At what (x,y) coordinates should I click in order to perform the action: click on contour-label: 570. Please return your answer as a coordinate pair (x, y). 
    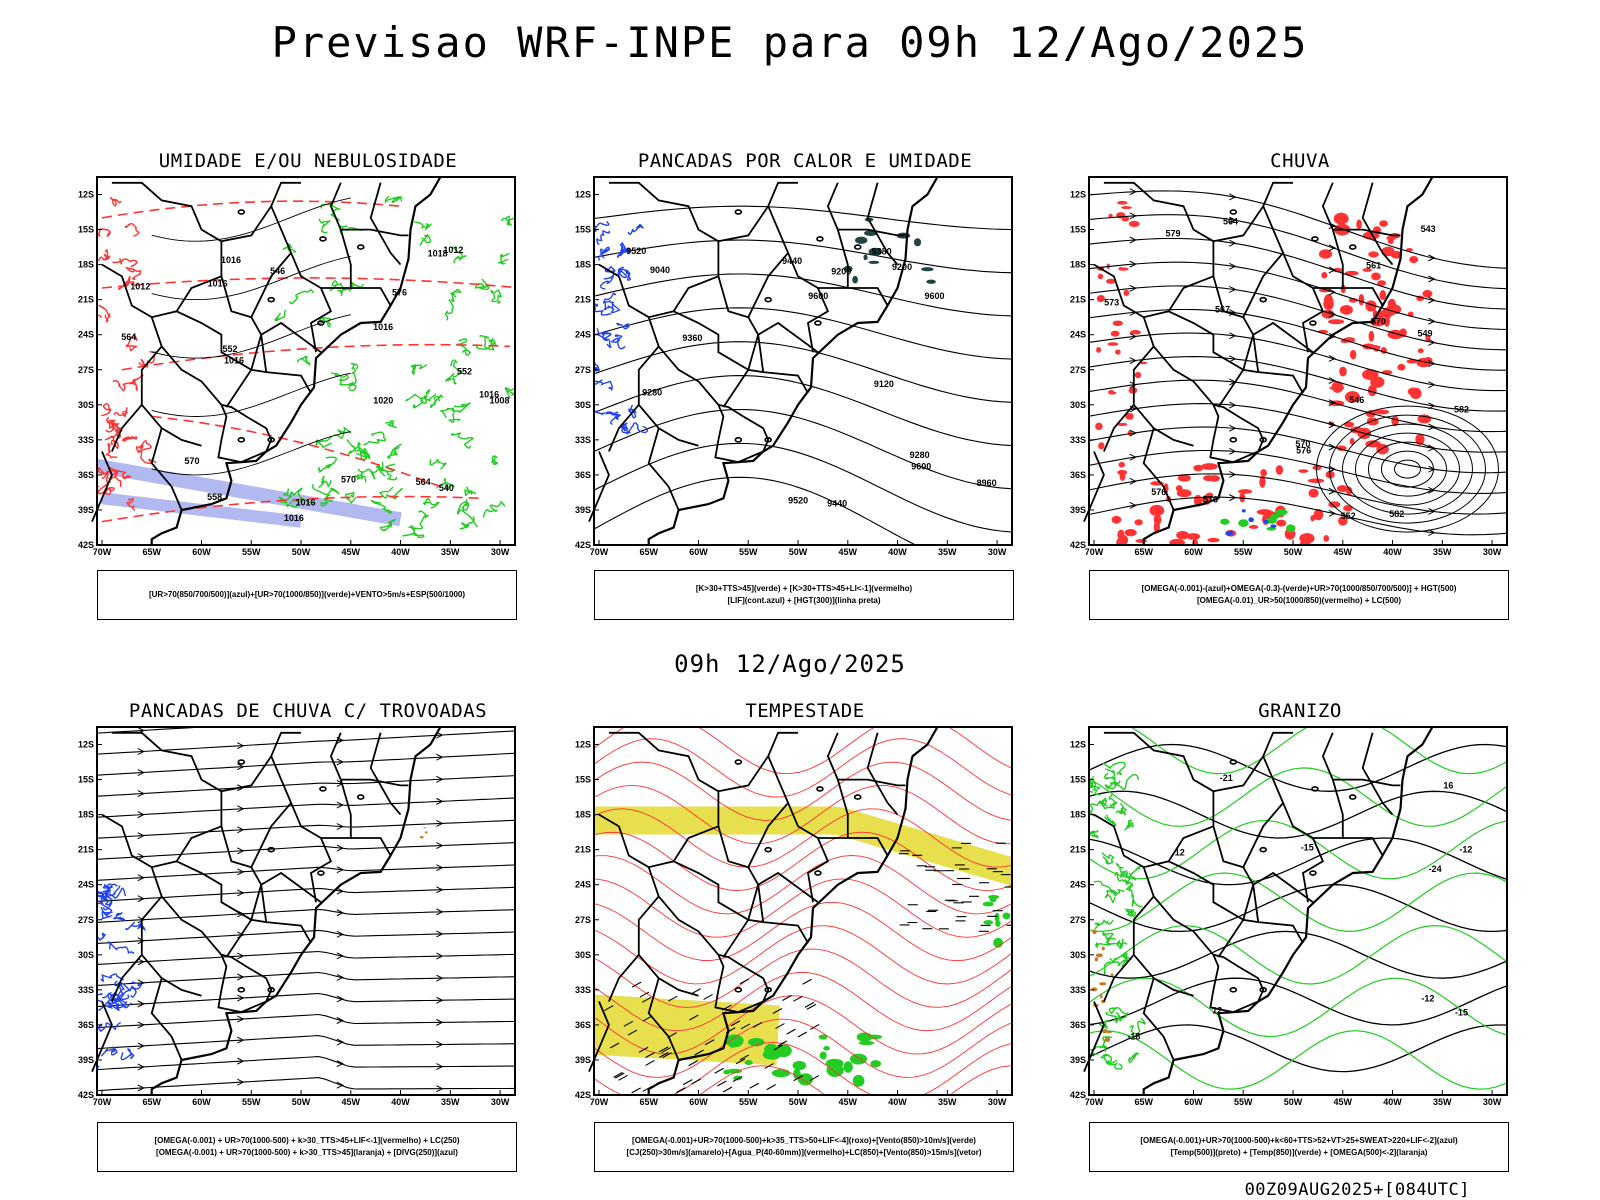
    Looking at the image, I should click on (1378, 321).